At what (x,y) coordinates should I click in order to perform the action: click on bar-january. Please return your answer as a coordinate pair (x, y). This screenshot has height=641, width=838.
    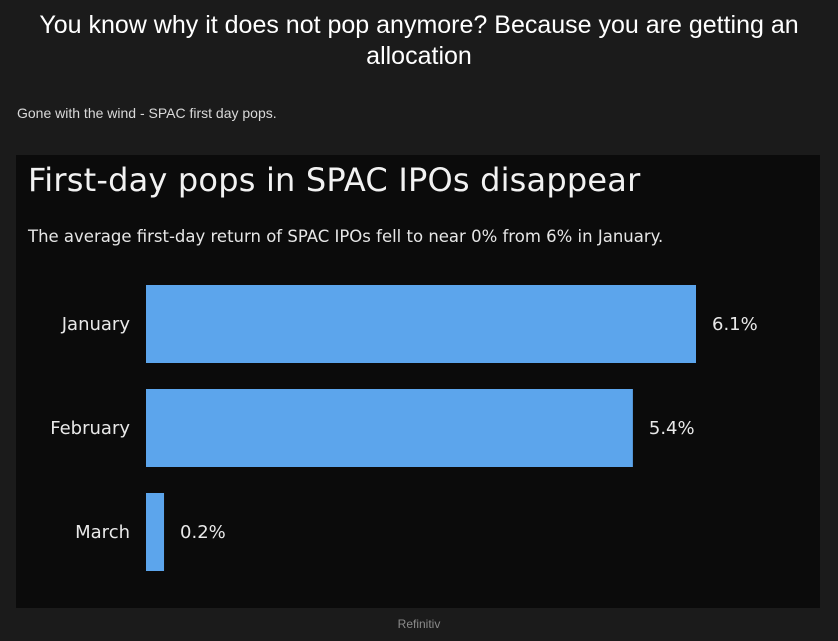
    Looking at the image, I should click on (421, 324).